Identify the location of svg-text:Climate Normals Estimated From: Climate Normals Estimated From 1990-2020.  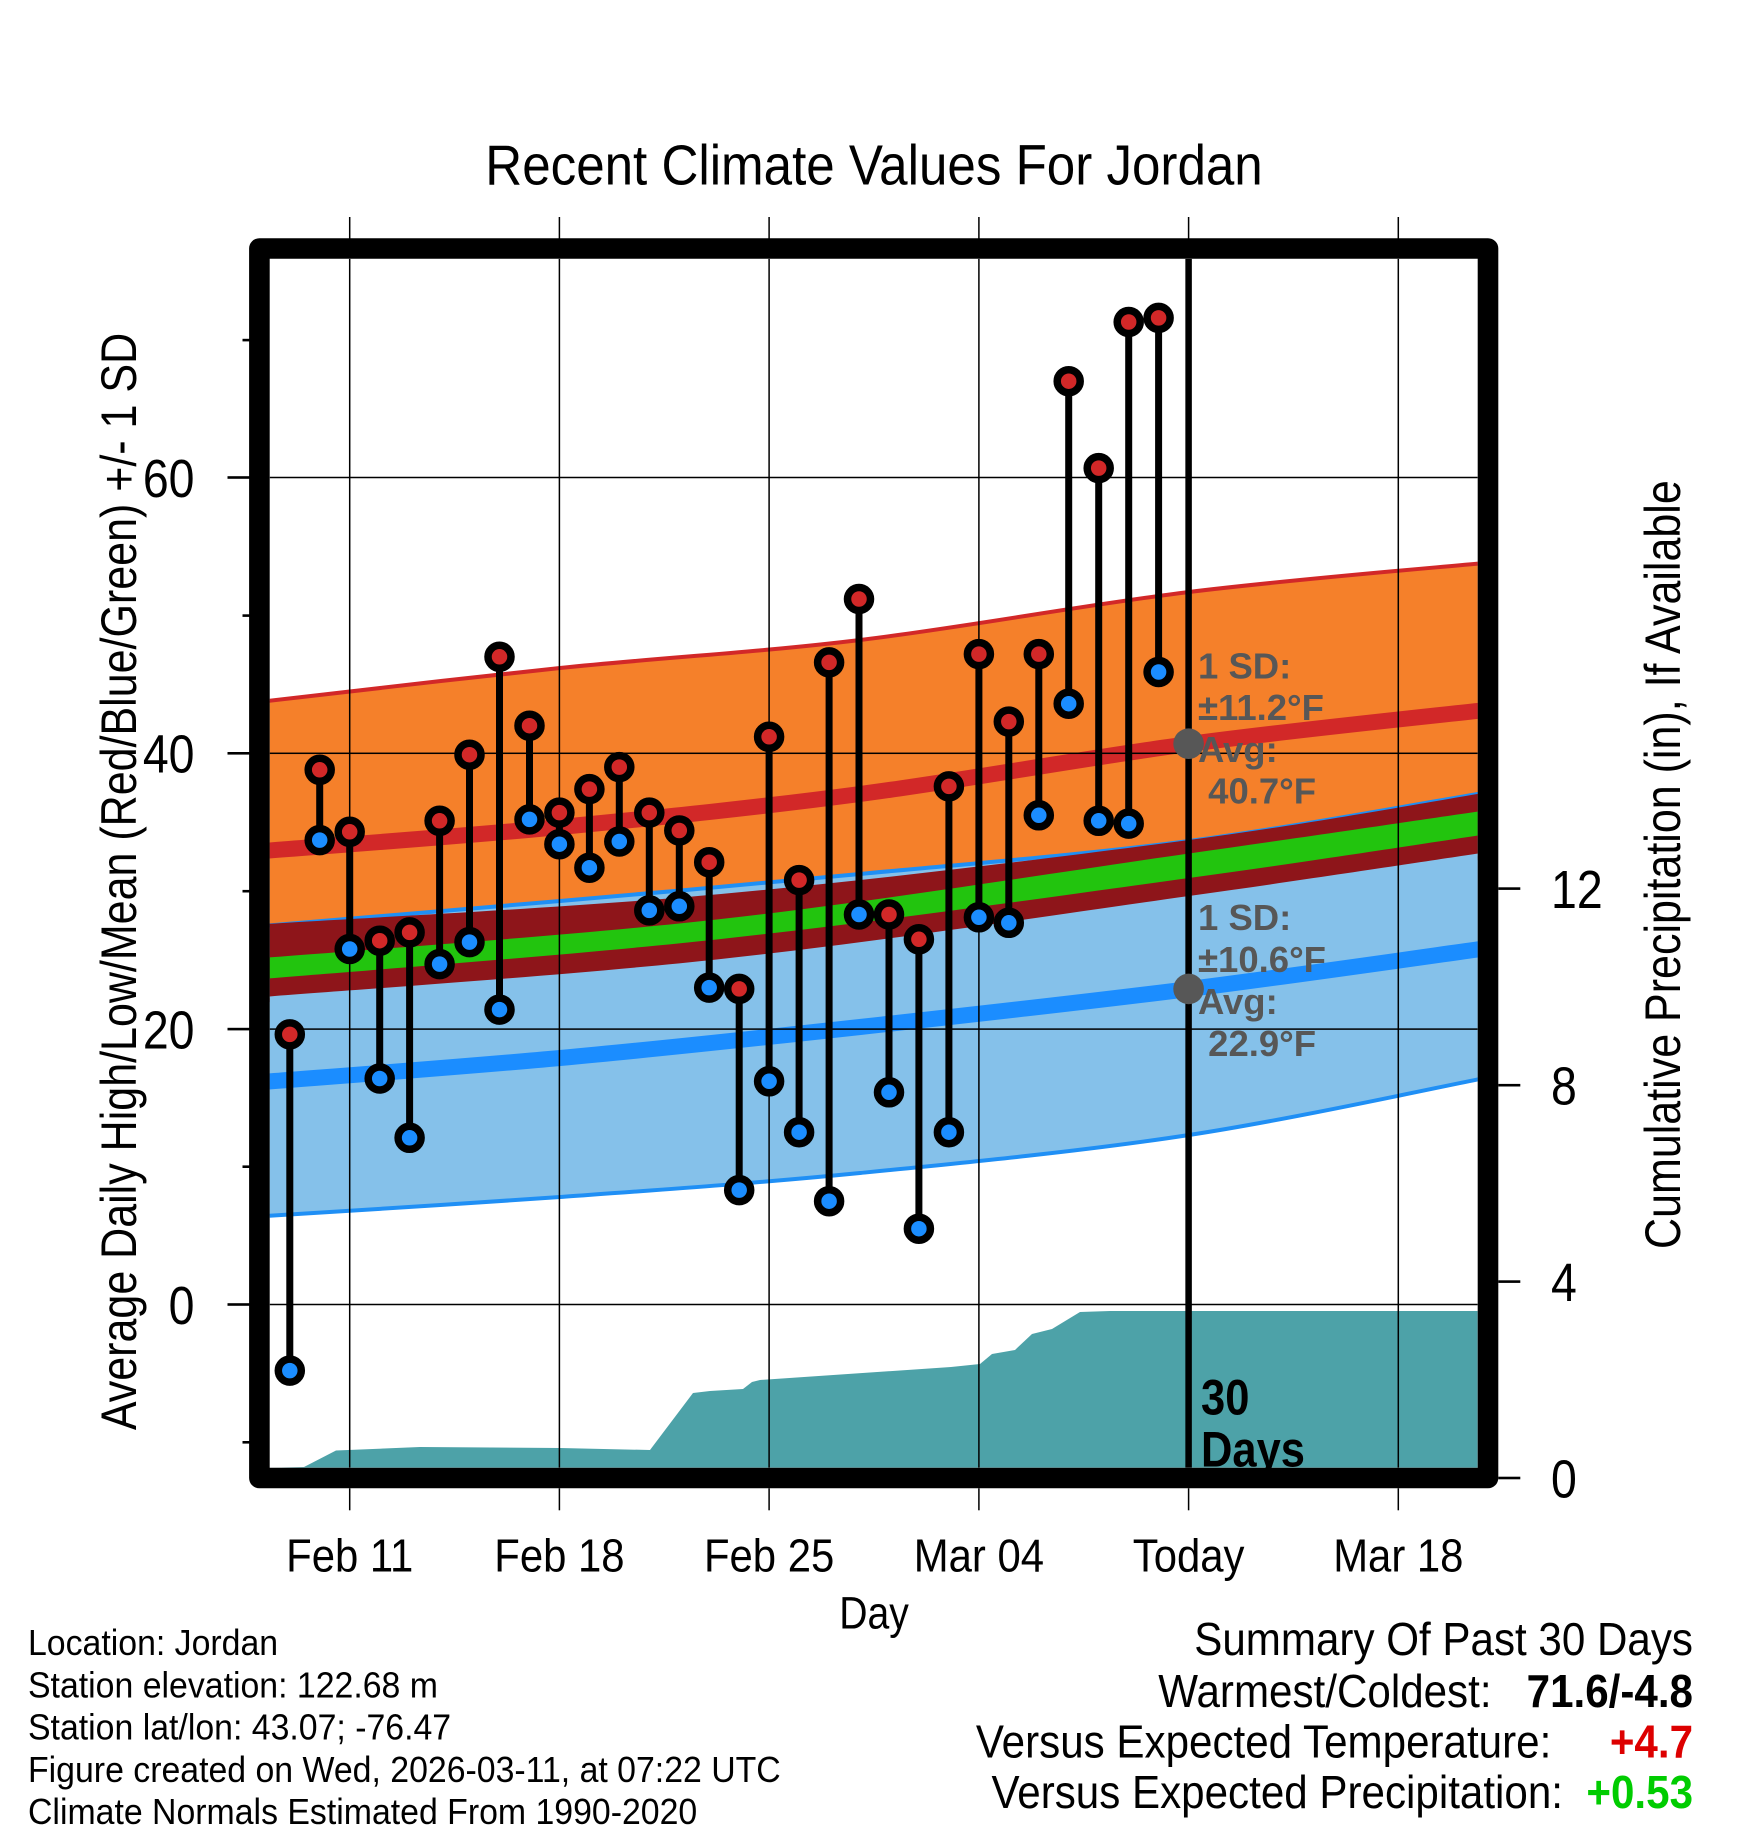
(362, 1810).